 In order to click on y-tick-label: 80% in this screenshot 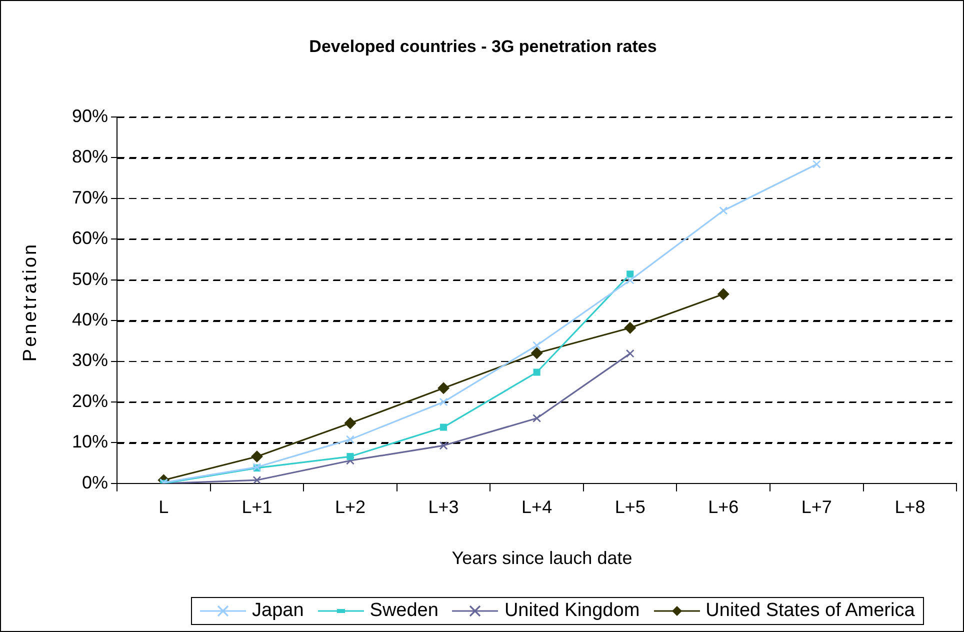, I will do `click(90, 156)`.